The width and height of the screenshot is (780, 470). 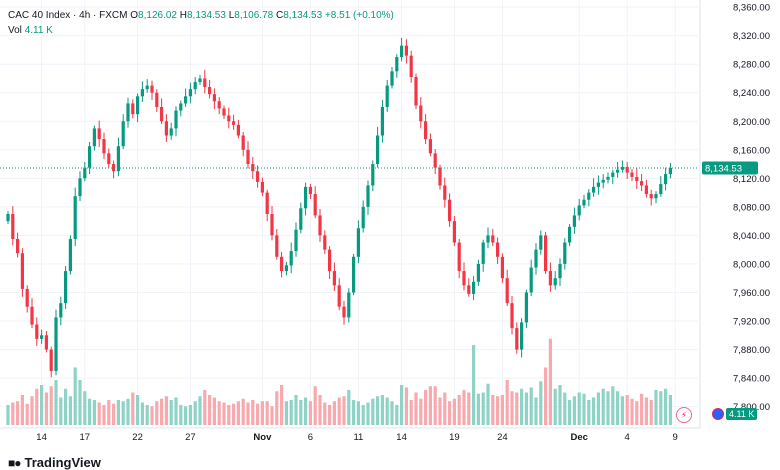 I want to click on volume-indicator-icon, so click(x=718, y=414).